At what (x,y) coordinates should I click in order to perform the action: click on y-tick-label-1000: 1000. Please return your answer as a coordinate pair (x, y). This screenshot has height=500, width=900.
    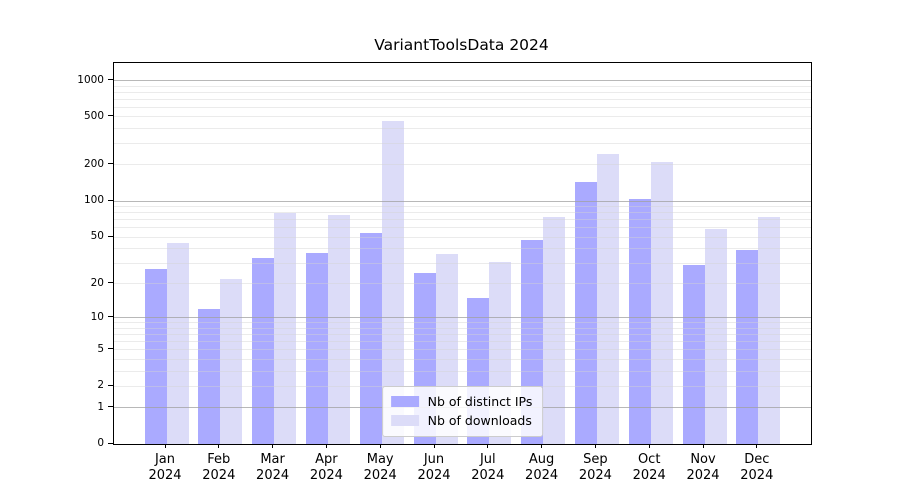
    Looking at the image, I should click on (90, 79).